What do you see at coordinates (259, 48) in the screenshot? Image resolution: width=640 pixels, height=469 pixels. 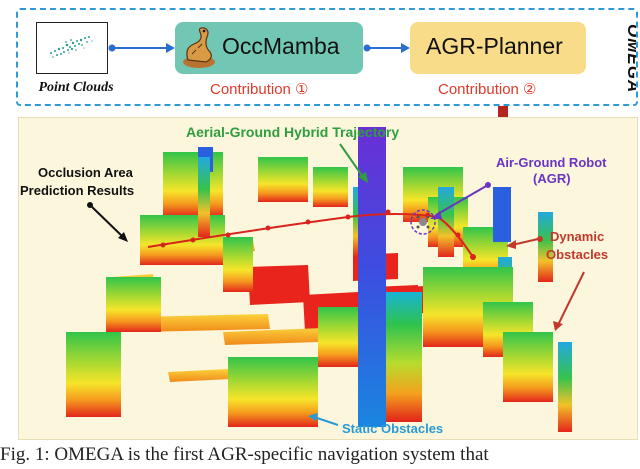 I see `pipeline-arrows` at bounding box center [259, 48].